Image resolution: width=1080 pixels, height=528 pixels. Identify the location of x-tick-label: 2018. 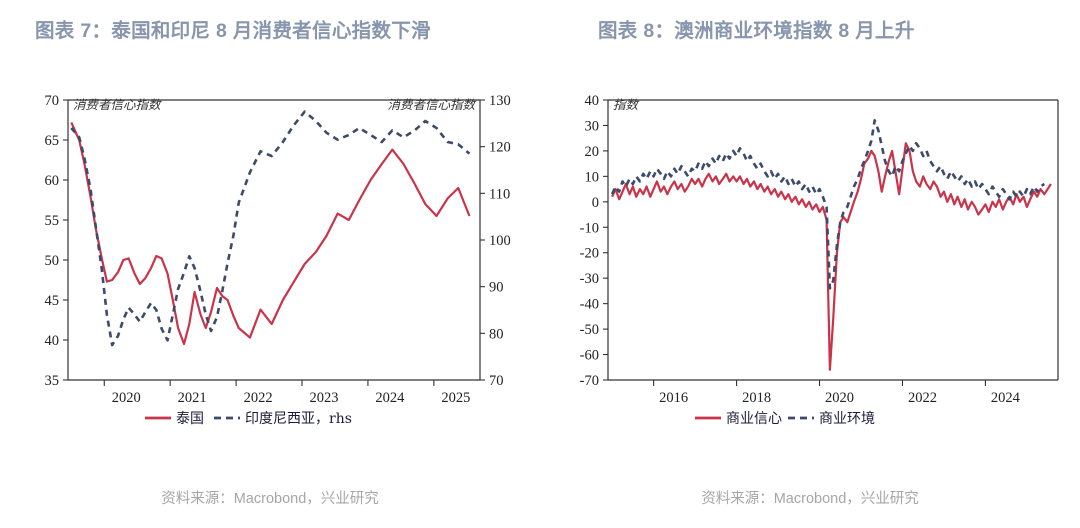
(756, 398).